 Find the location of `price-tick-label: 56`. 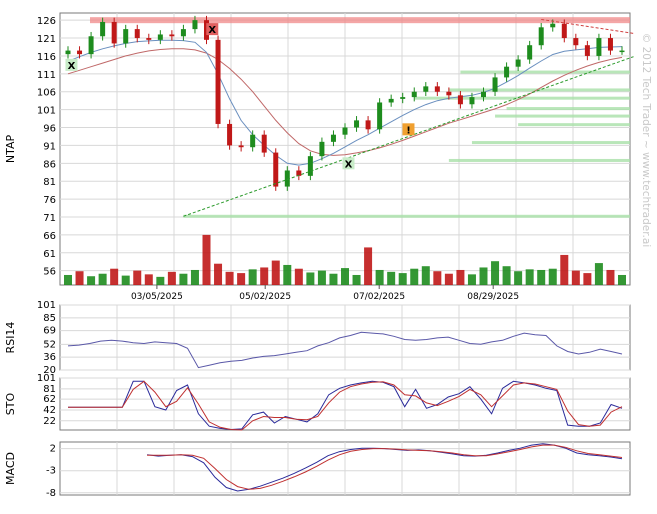

price-tick-label: 56 is located at coordinates (49, 272).